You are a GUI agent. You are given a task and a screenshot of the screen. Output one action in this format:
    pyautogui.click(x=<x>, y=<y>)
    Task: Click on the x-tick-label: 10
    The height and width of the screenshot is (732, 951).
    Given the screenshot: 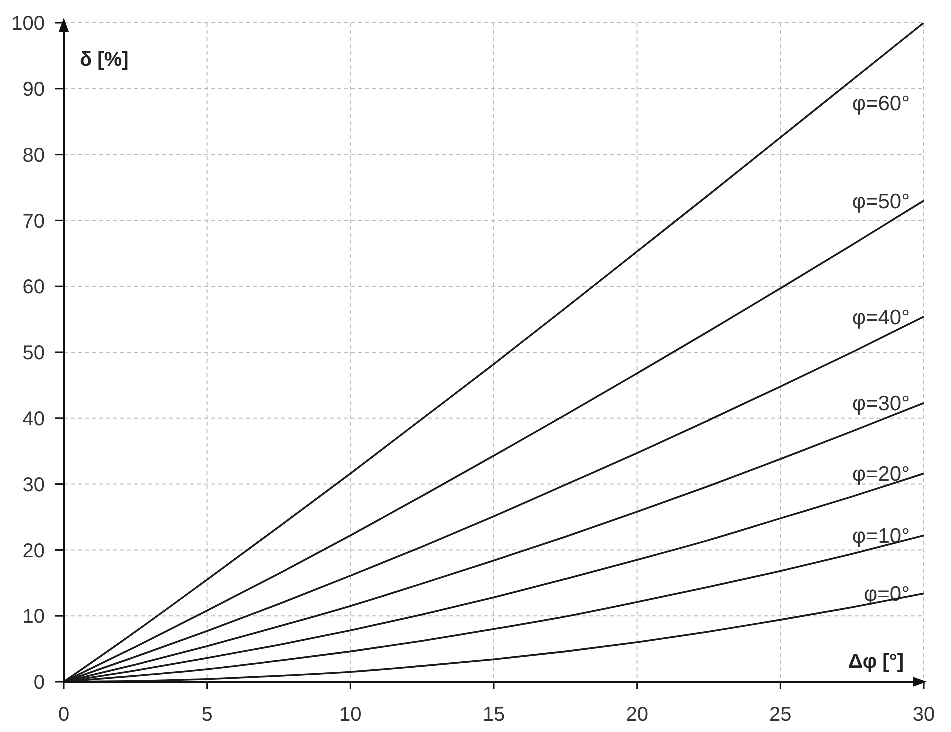 What is the action you would take?
    pyautogui.click(x=351, y=715)
    